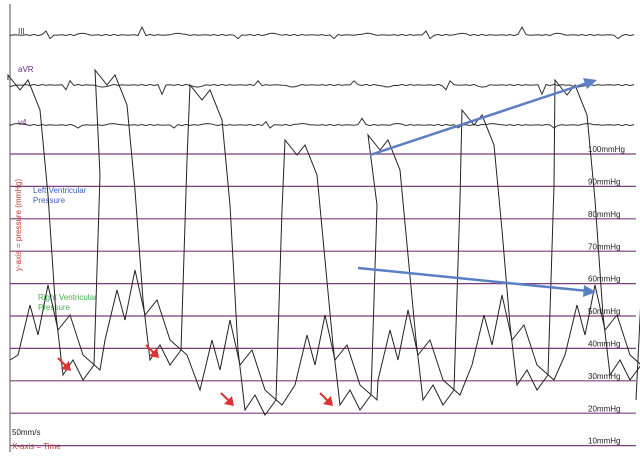  I want to click on y-axis-label: y-axis = pressure (mmHg), so click(18, 225).